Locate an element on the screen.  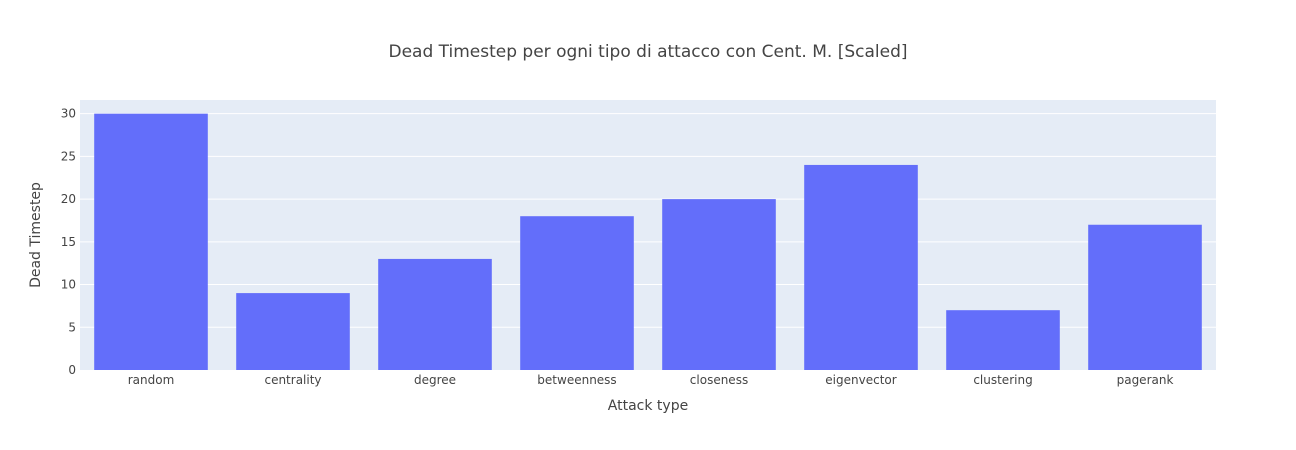
y-tick-label: 15 is located at coordinates (68, 242).